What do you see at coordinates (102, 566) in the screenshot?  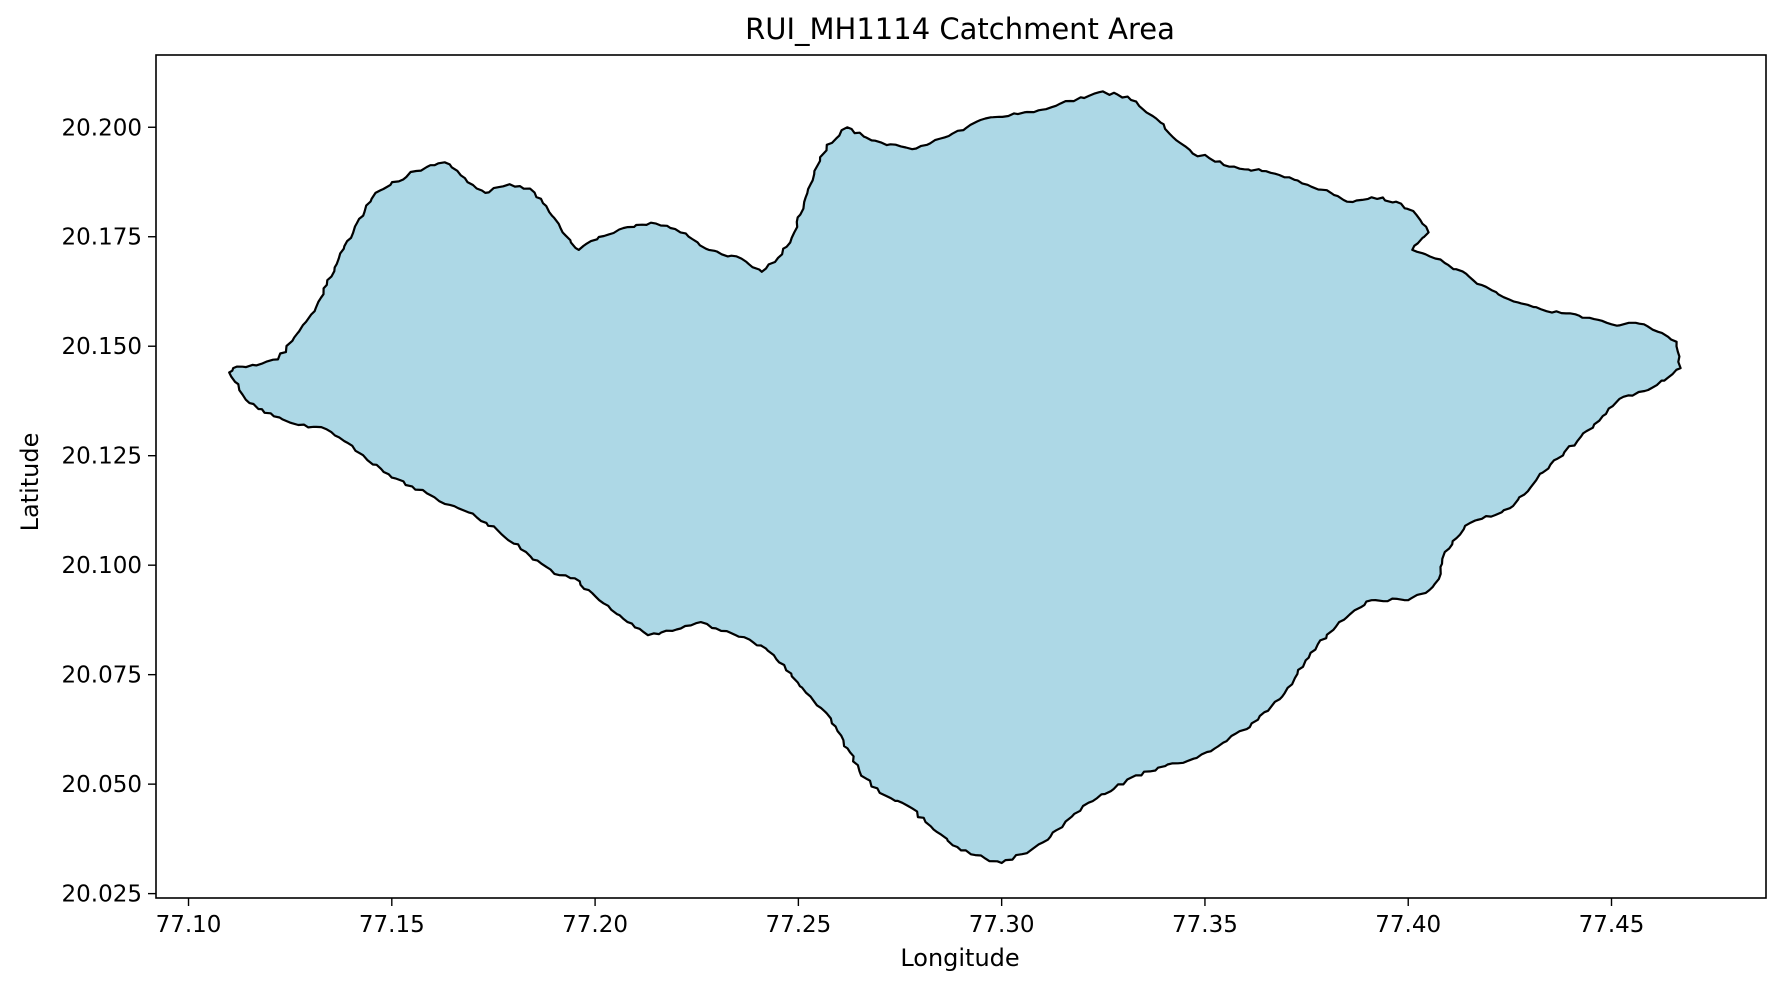 I see `y-tick-label: 20.100` at bounding box center [102, 566].